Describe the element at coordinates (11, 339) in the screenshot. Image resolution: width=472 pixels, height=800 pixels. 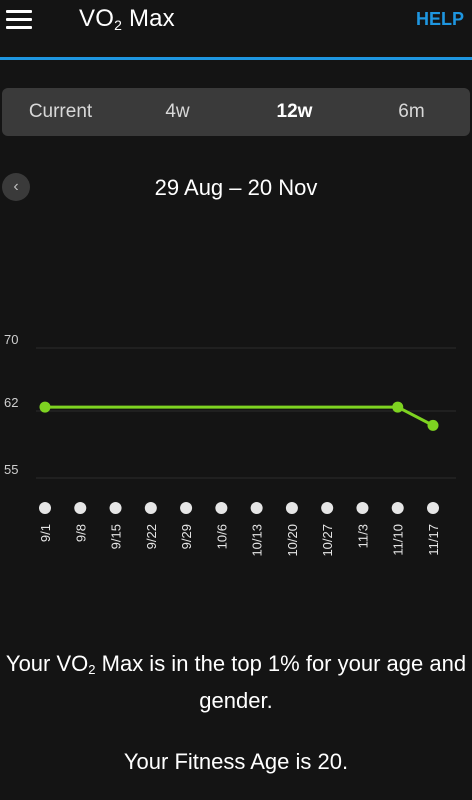
I see `y-tick-label: 70` at that location.